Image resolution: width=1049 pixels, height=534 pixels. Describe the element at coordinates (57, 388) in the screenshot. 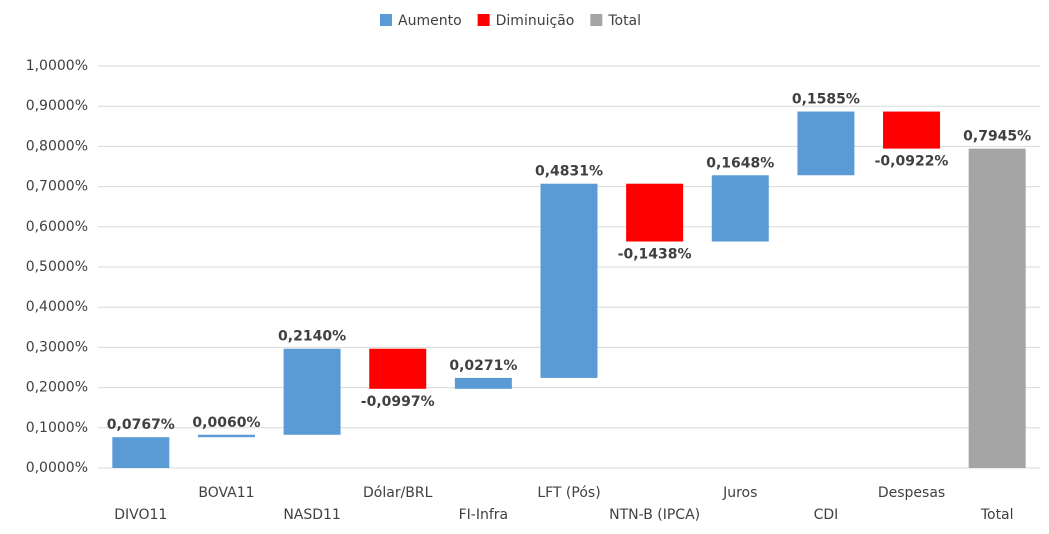

I see `y-tick-label: 0,2000%` at that location.